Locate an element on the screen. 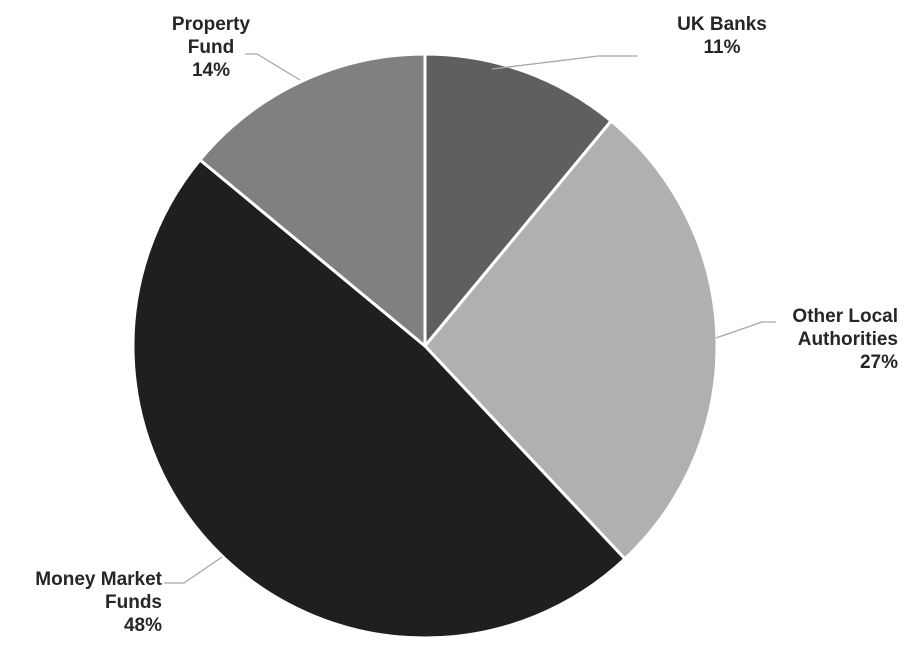  leader-line-other-local-authorities is located at coordinates (745, 330).